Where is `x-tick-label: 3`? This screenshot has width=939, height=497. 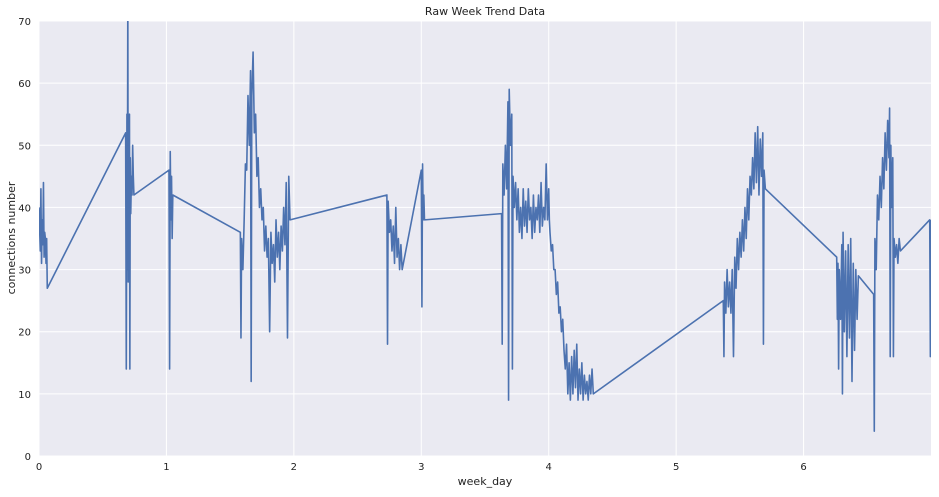 x-tick-label: 3 is located at coordinates (421, 467).